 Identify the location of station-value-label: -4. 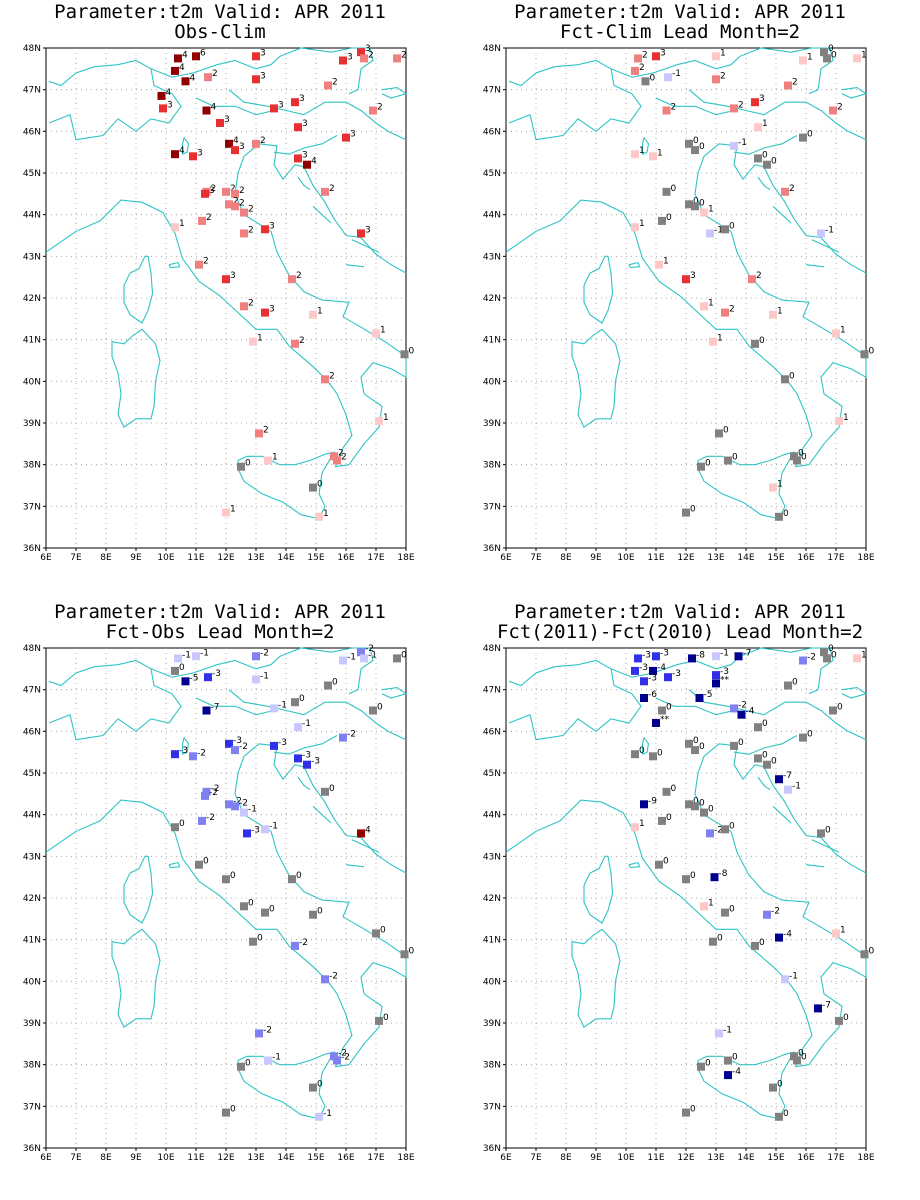
(750, 712).